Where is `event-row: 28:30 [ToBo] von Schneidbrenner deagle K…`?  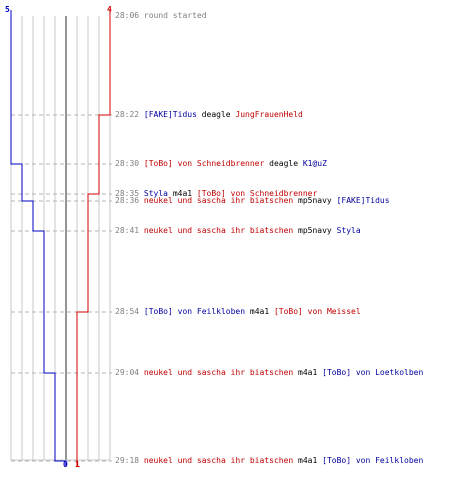 event-row: 28:30 [ToBo] von Schneidbrenner deagle K… is located at coordinates (221, 163).